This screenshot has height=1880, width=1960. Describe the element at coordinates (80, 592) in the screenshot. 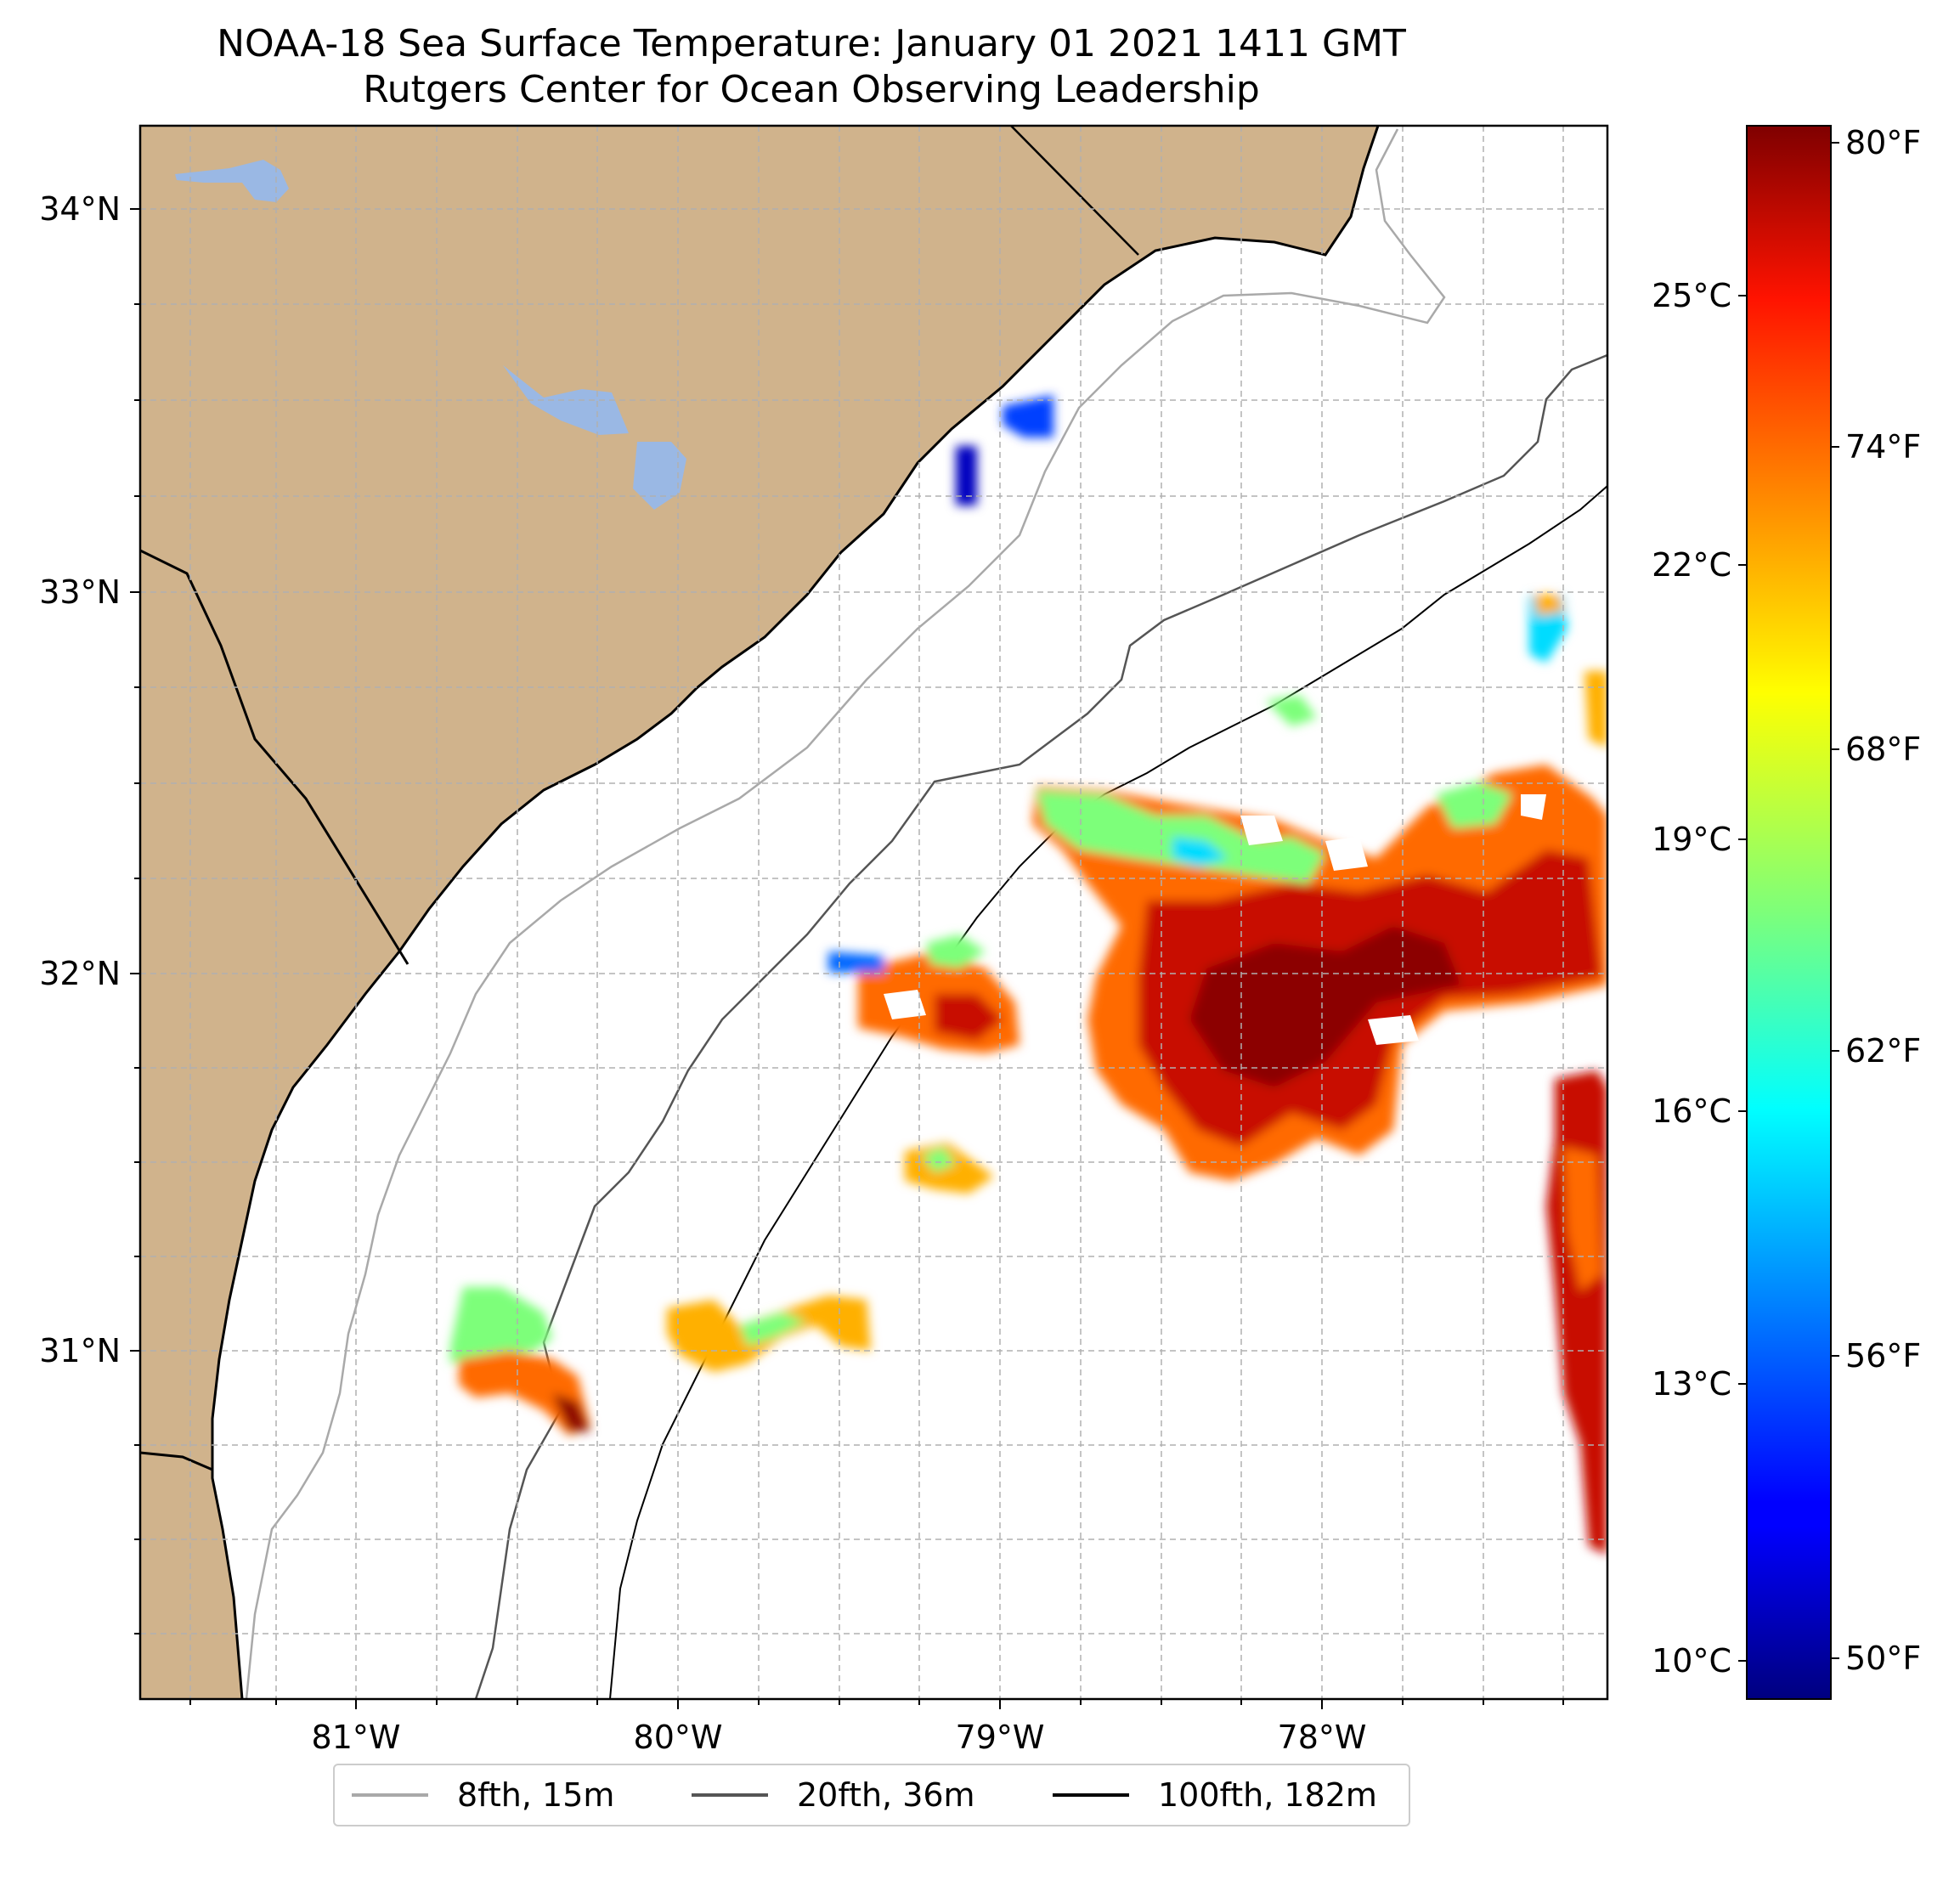

I see `lat-tick-label: 33°N` at that location.